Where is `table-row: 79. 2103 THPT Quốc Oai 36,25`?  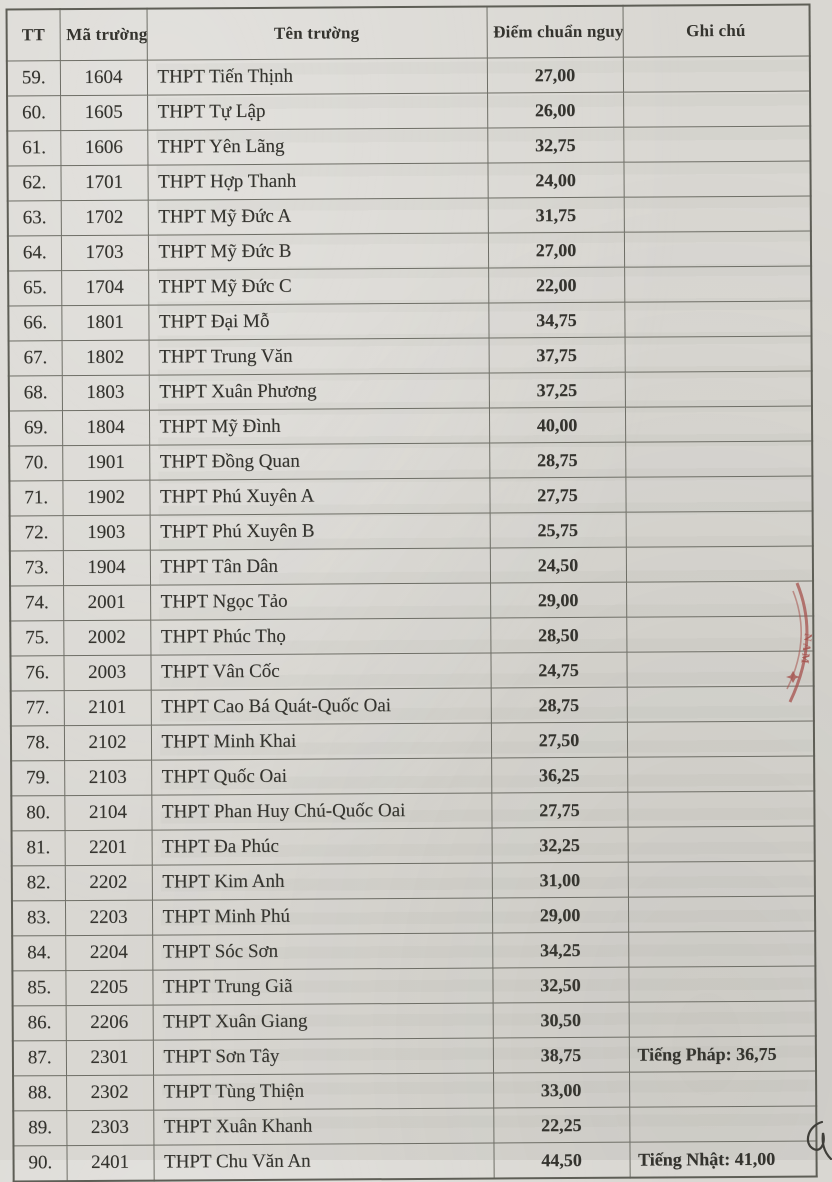
table-row: 79. 2103 THPT Quốc Oai 36,25 is located at coordinates (413, 776).